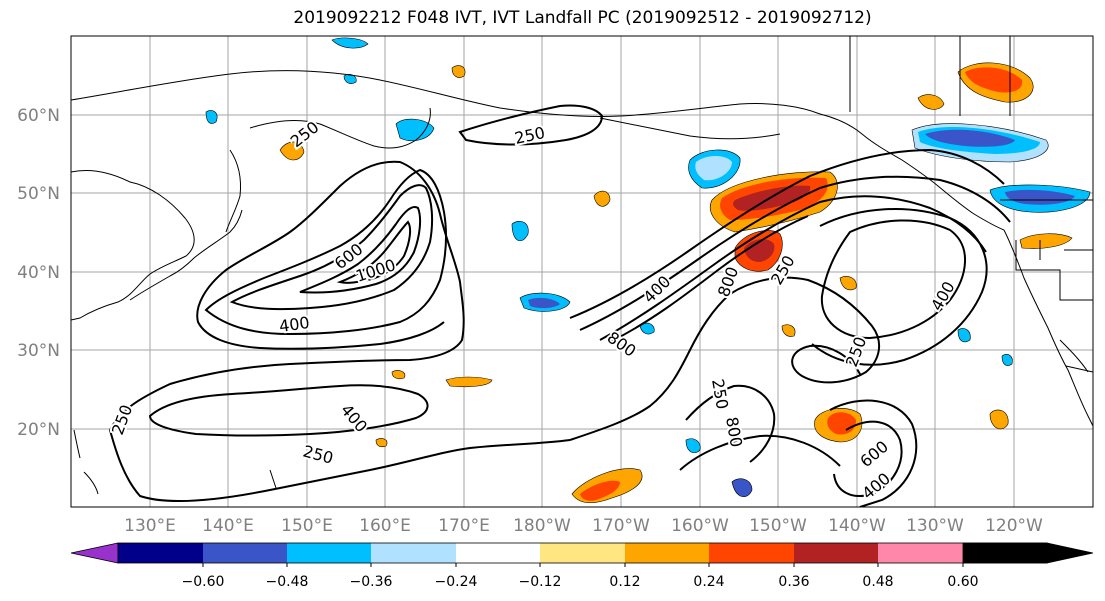  I want to click on positive-anomaly-canada-core, so click(994, 80).